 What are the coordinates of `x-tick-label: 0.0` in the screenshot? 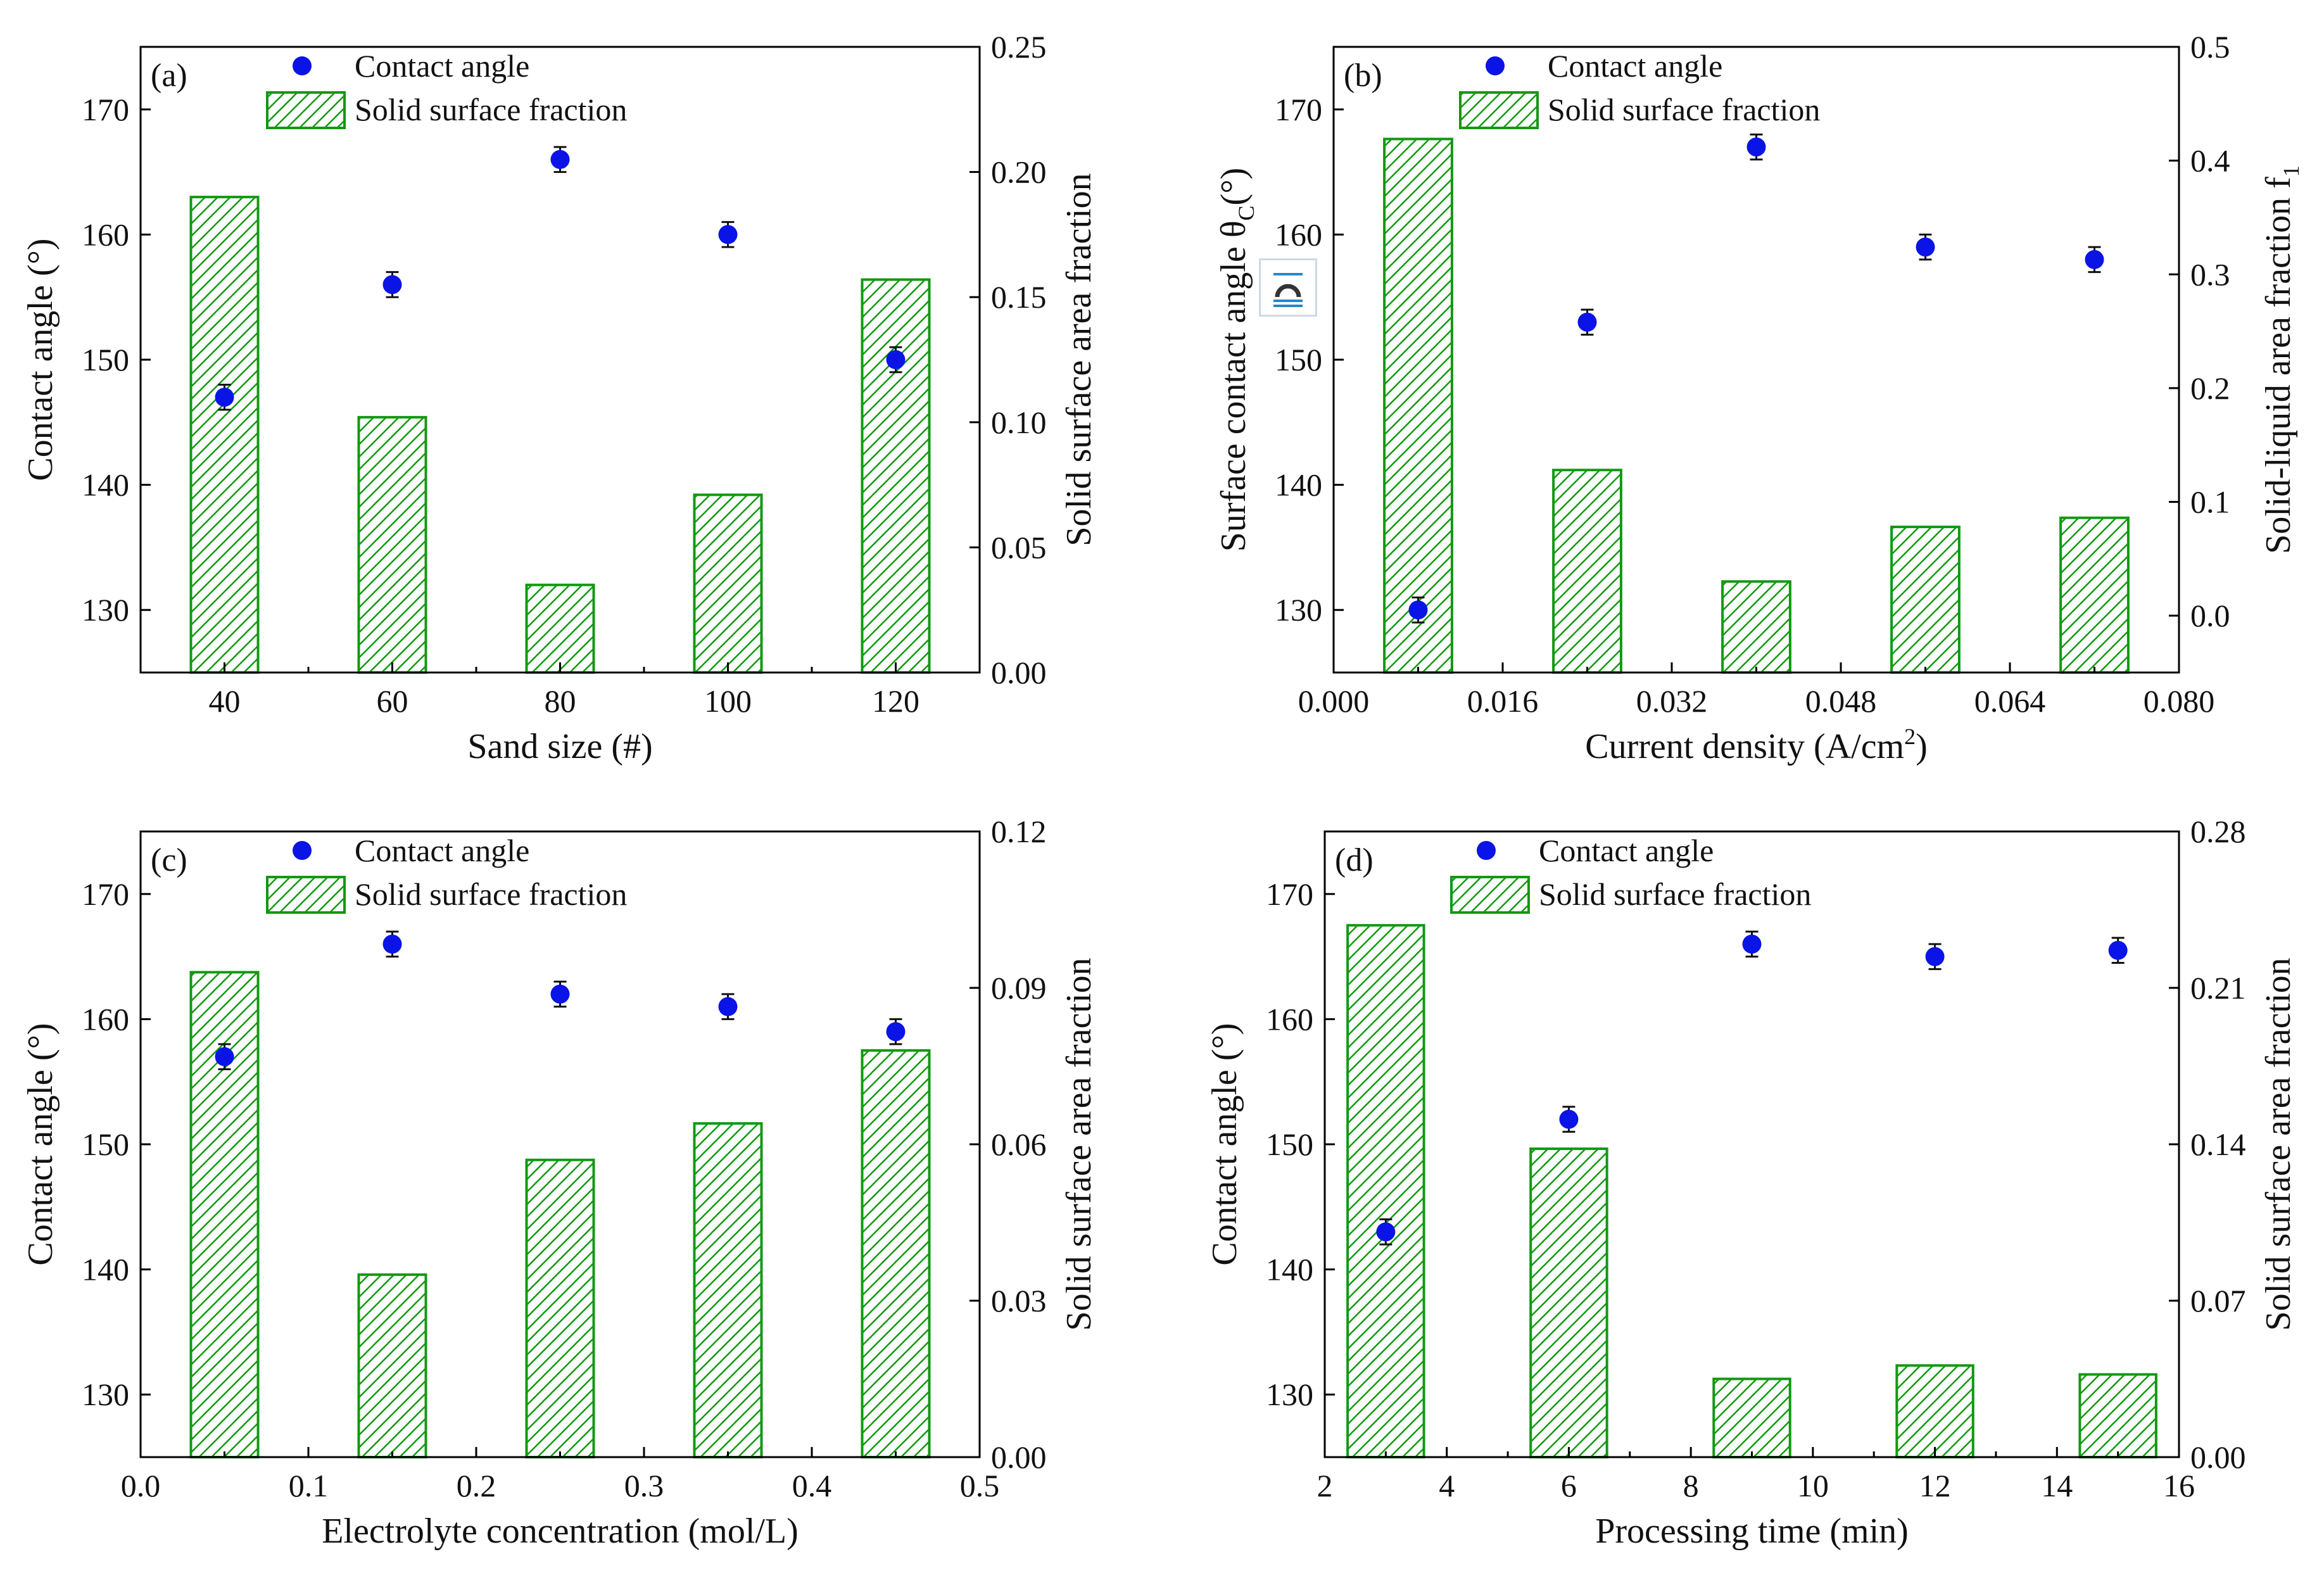 It's located at (141, 1485).